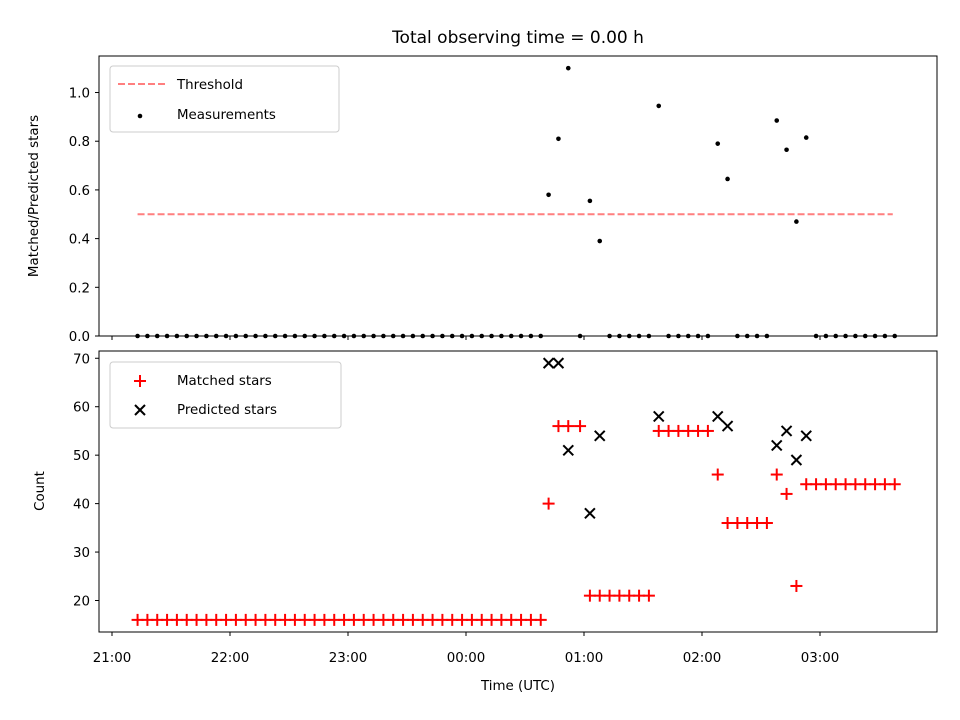 The height and width of the screenshot is (720, 960). I want to click on top-legend: Threshold Measurements, so click(224, 99).